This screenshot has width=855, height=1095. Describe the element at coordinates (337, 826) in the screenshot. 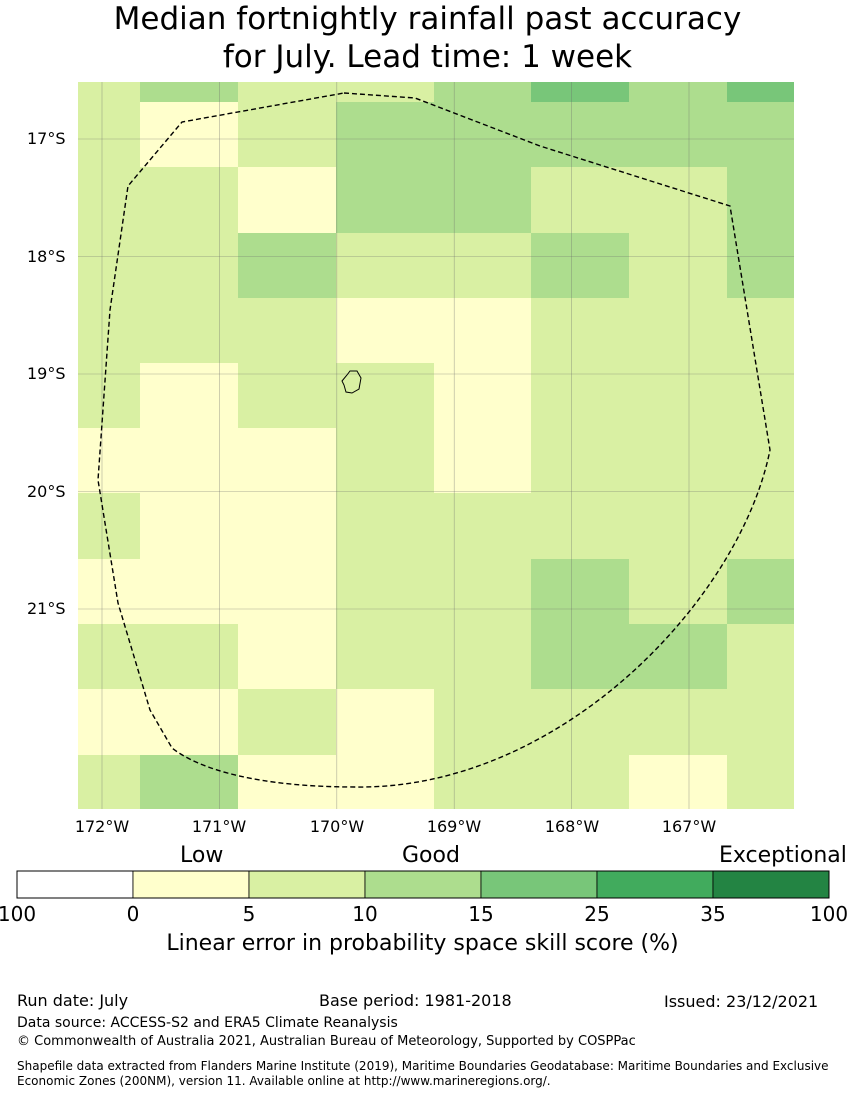

I see `lon-label-170w: 170°W` at that location.